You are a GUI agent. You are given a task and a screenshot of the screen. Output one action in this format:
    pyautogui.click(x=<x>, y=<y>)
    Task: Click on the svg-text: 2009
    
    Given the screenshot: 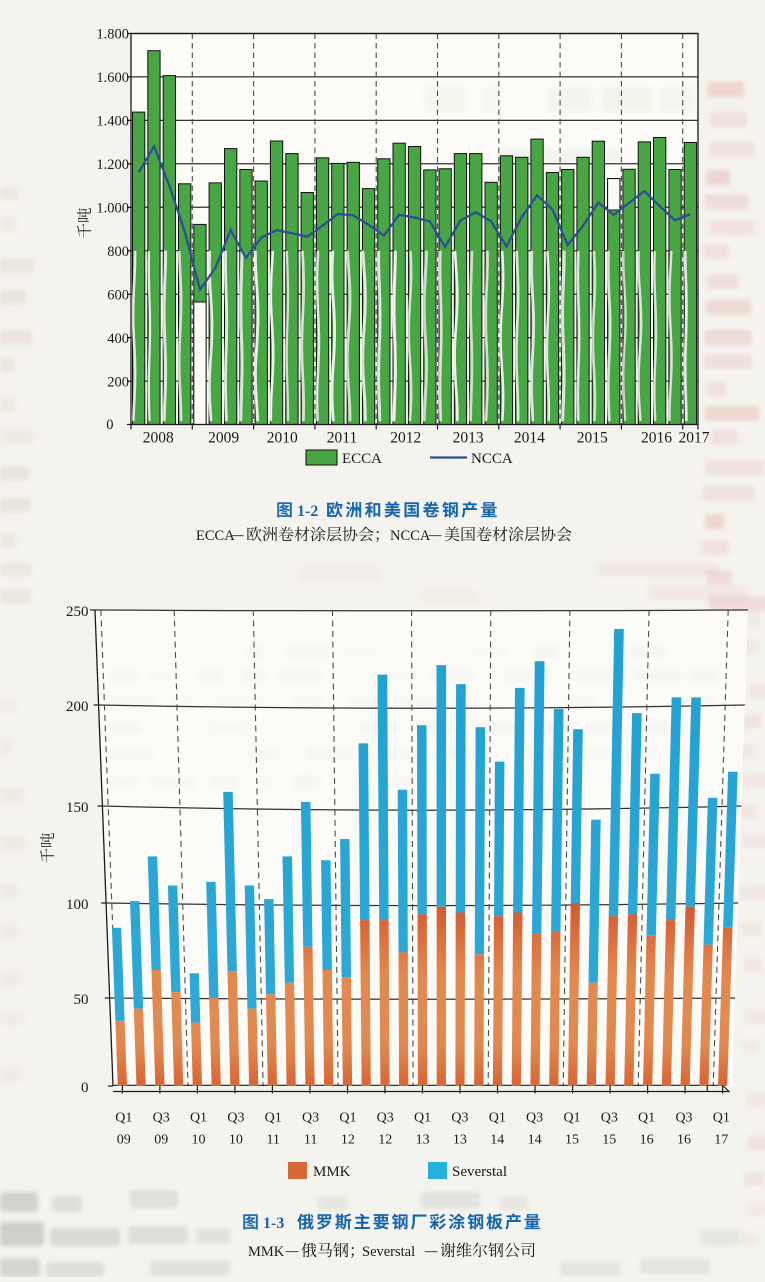 What is the action you would take?
    pyautogui.click(x=223, y=438)
    